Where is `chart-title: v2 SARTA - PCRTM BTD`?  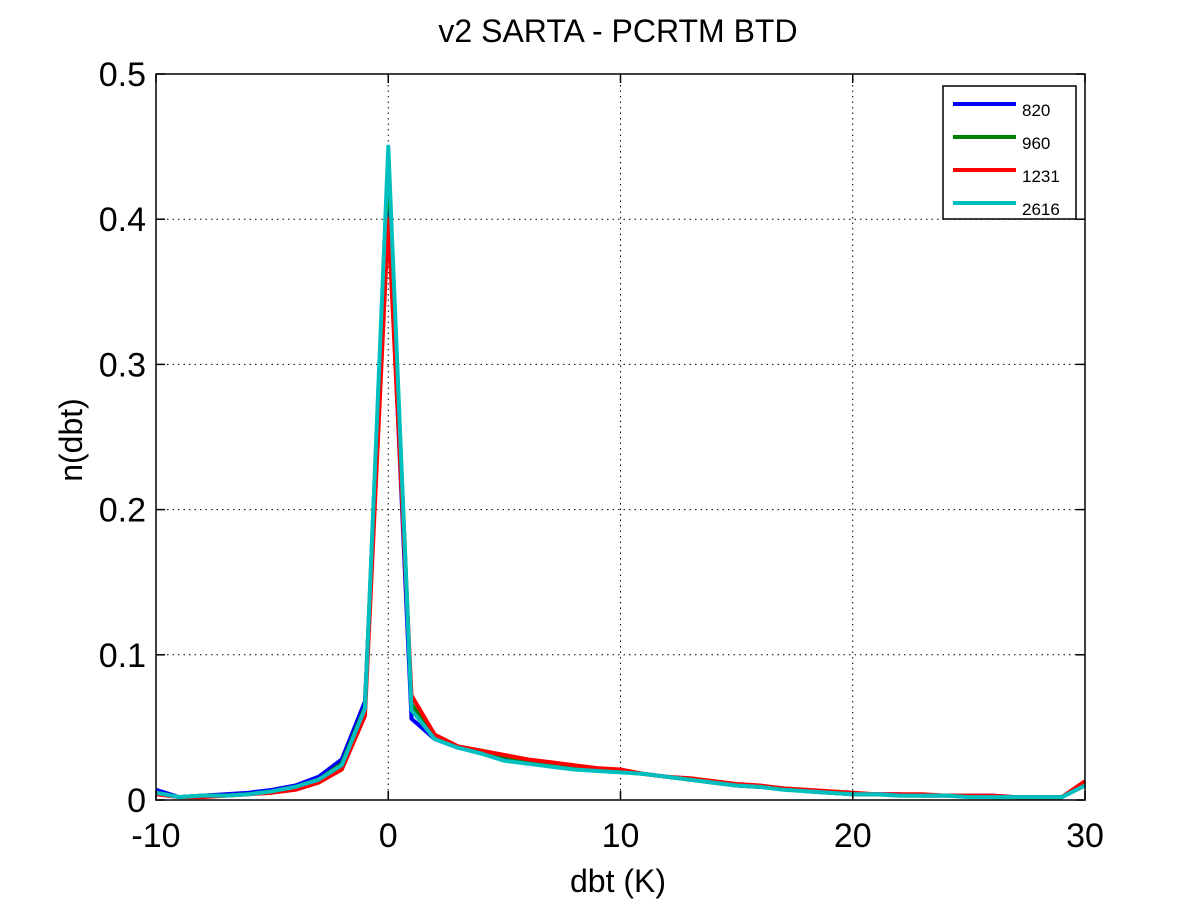
chart-title: v2 SARTA - PCRTM BTD is located at coordinates (617, 31).